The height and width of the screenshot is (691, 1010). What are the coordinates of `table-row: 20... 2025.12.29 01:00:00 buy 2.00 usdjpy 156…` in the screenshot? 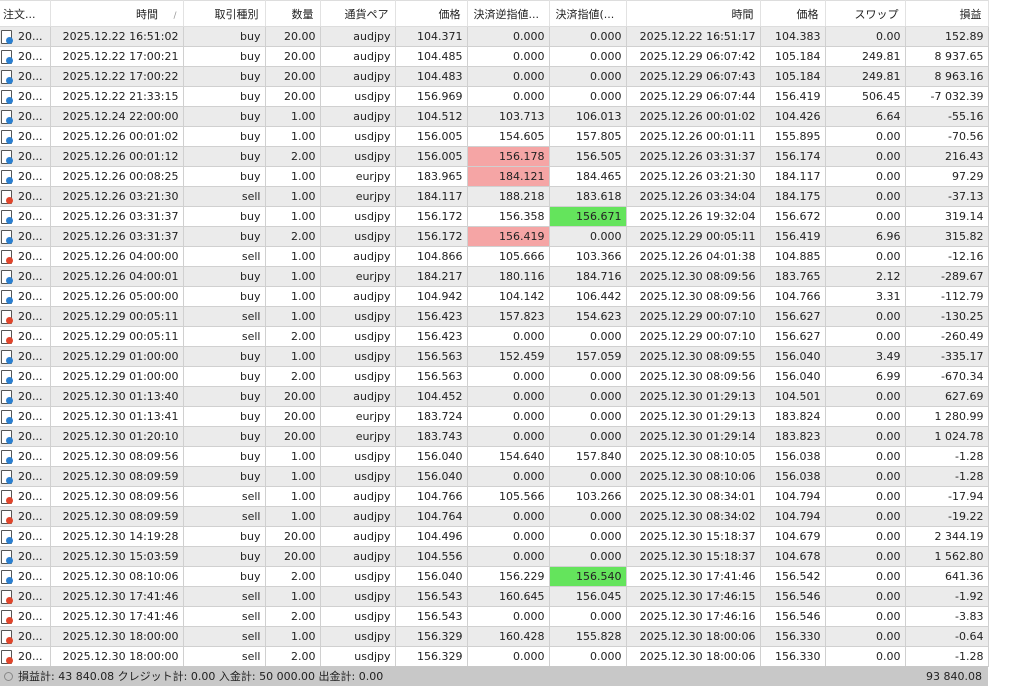 It's located at (494, 376).